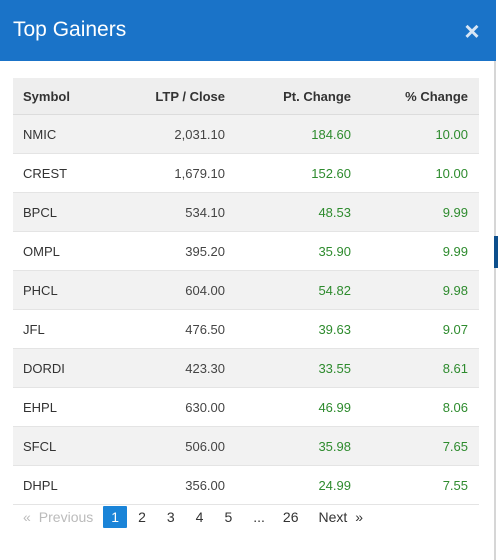 The image size is (498, 560). What do you see at coordinates (205, 251) in the screenshot?
I see `cell-ltp: 395.20` at bounding box center [205, 251].